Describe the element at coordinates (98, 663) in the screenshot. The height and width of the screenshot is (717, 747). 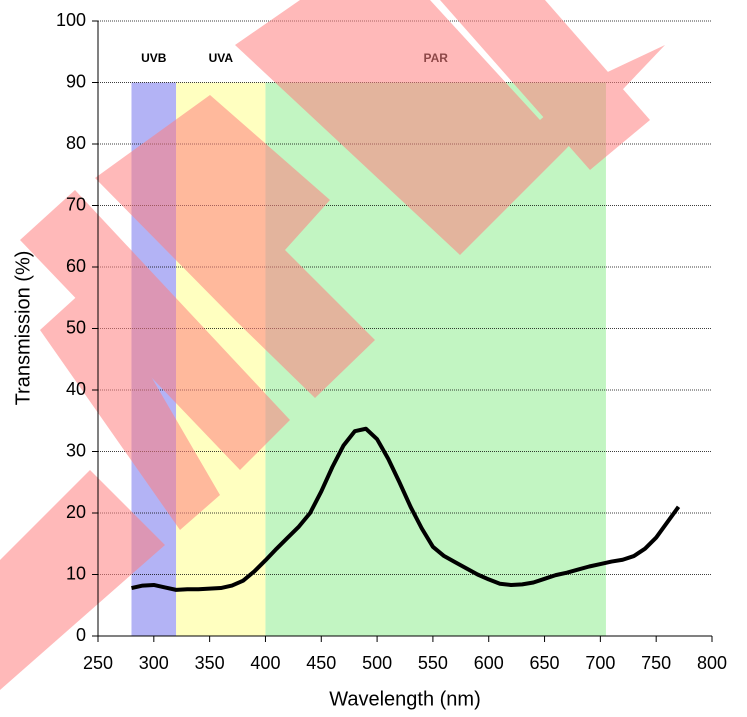
I see `x-tick-label: 250` at that location.